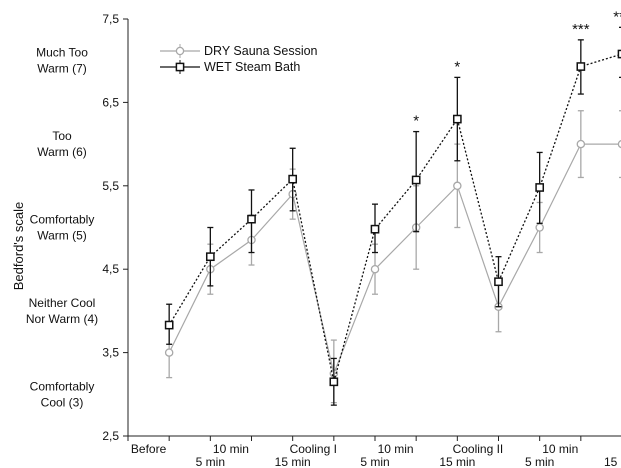 This screenshot has width=621, height=468. What do you see at coordinates (517, 68) in the screenshot?
I see `chart-annotation-layer: ********` at bounding box center [517, 68].